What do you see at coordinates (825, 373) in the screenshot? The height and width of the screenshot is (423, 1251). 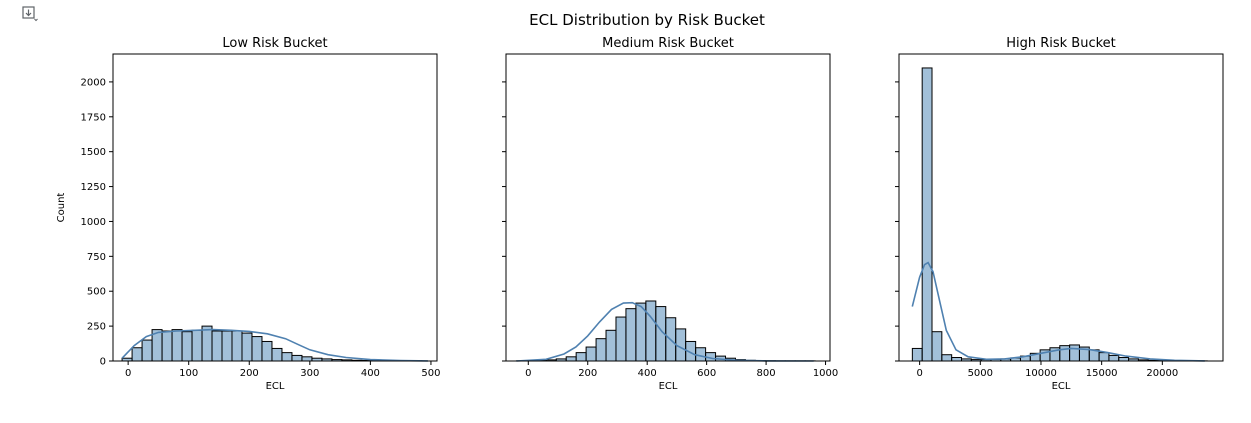 I see `x-tick-label: 1000` at bounding box center [825, 373].